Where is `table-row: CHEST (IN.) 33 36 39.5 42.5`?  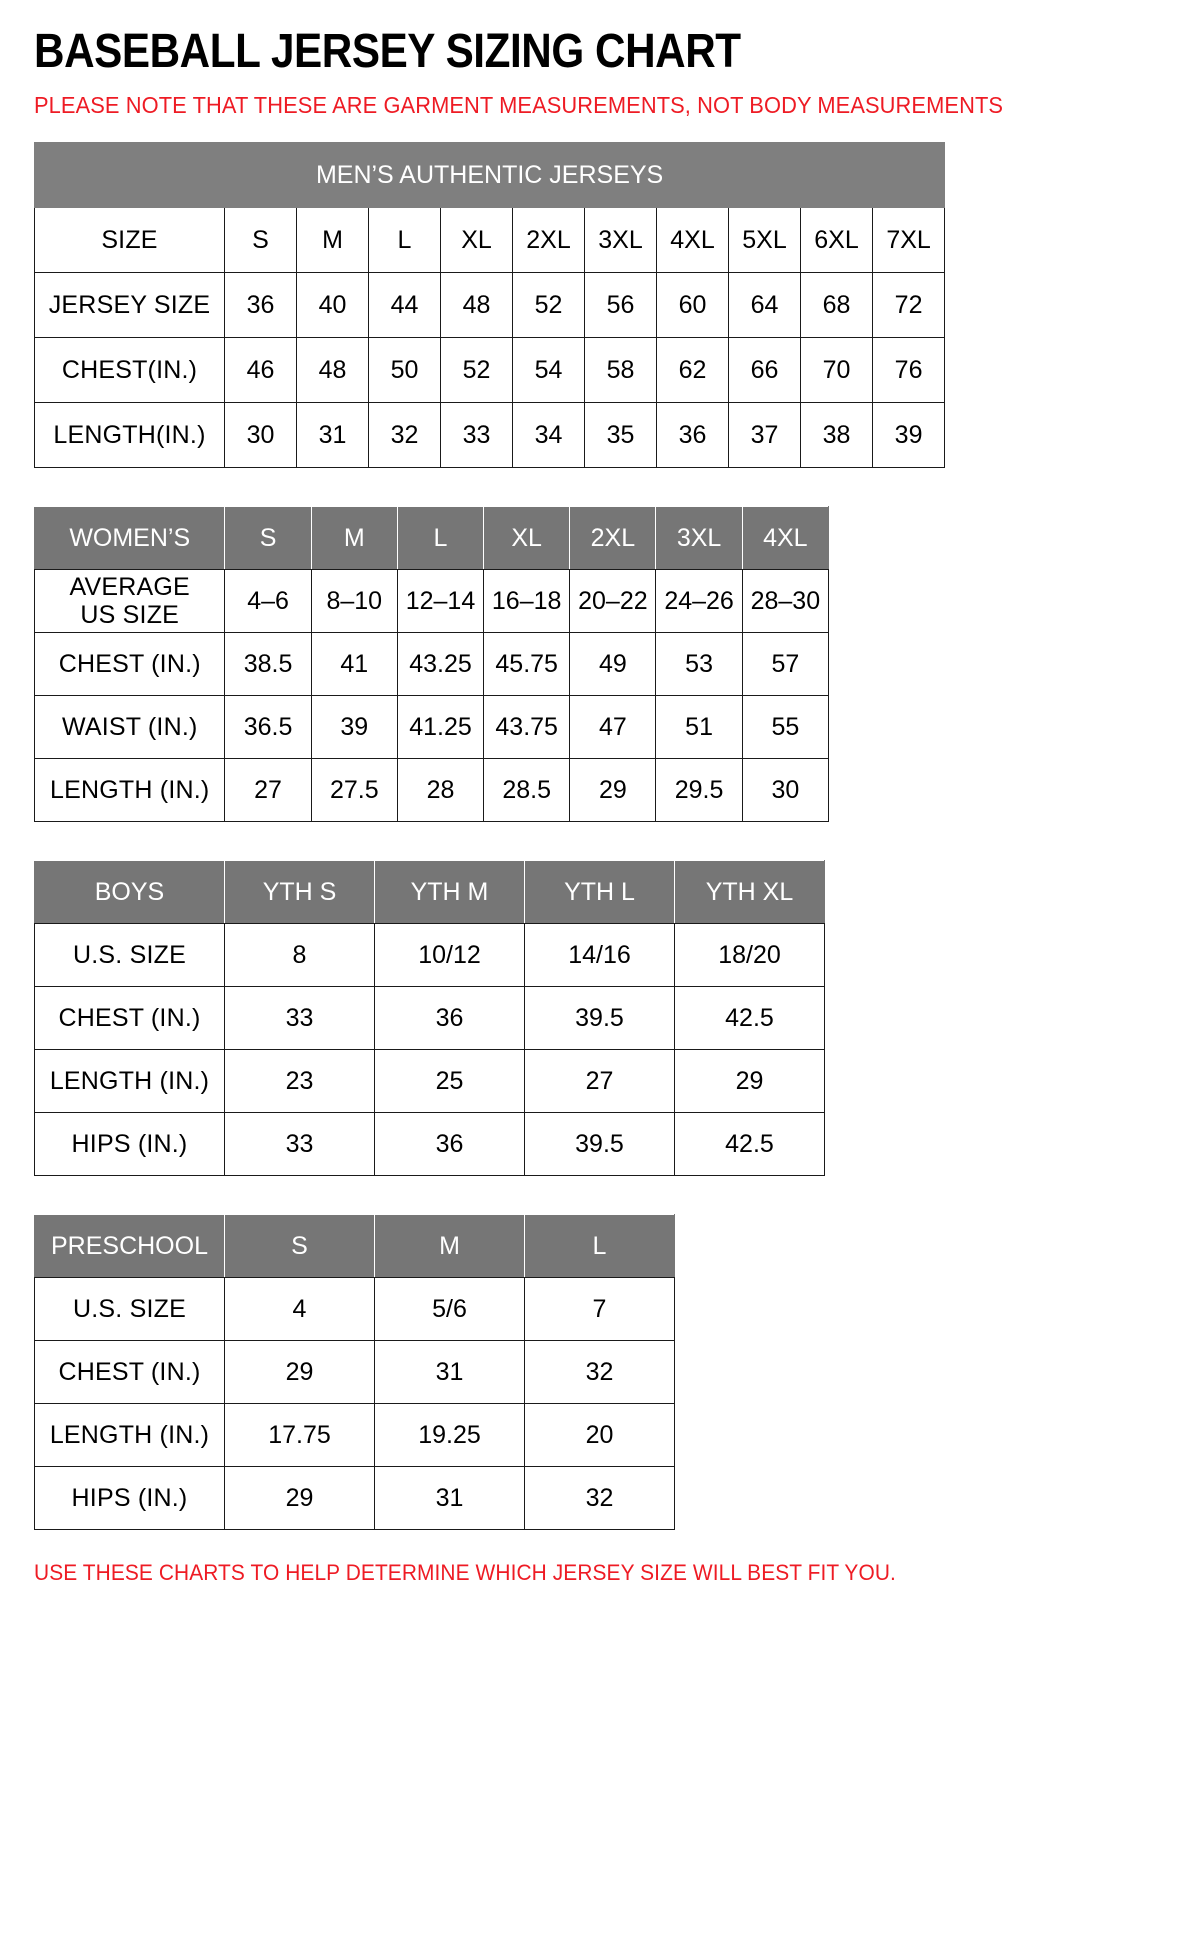 table-row: CHEST (IN.) 33 36 39.5 42.5 is located at coordinates (429, 1018).